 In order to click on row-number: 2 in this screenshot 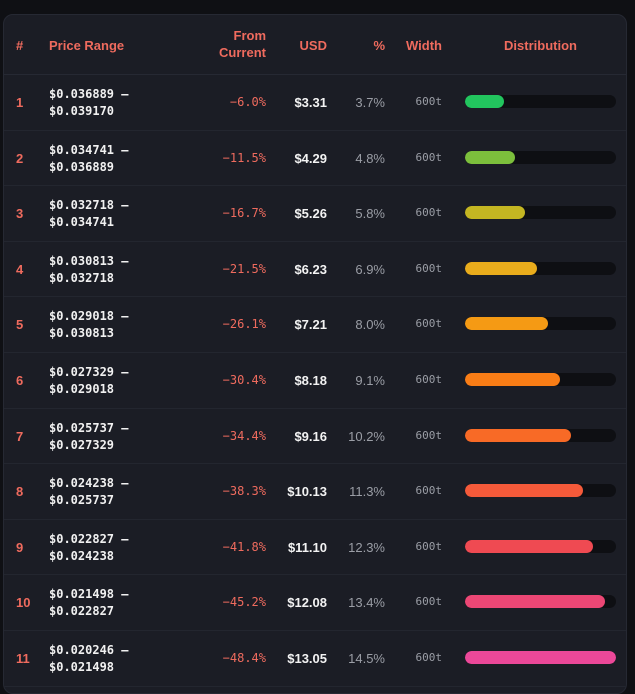, I will do `click(20, 158)`.